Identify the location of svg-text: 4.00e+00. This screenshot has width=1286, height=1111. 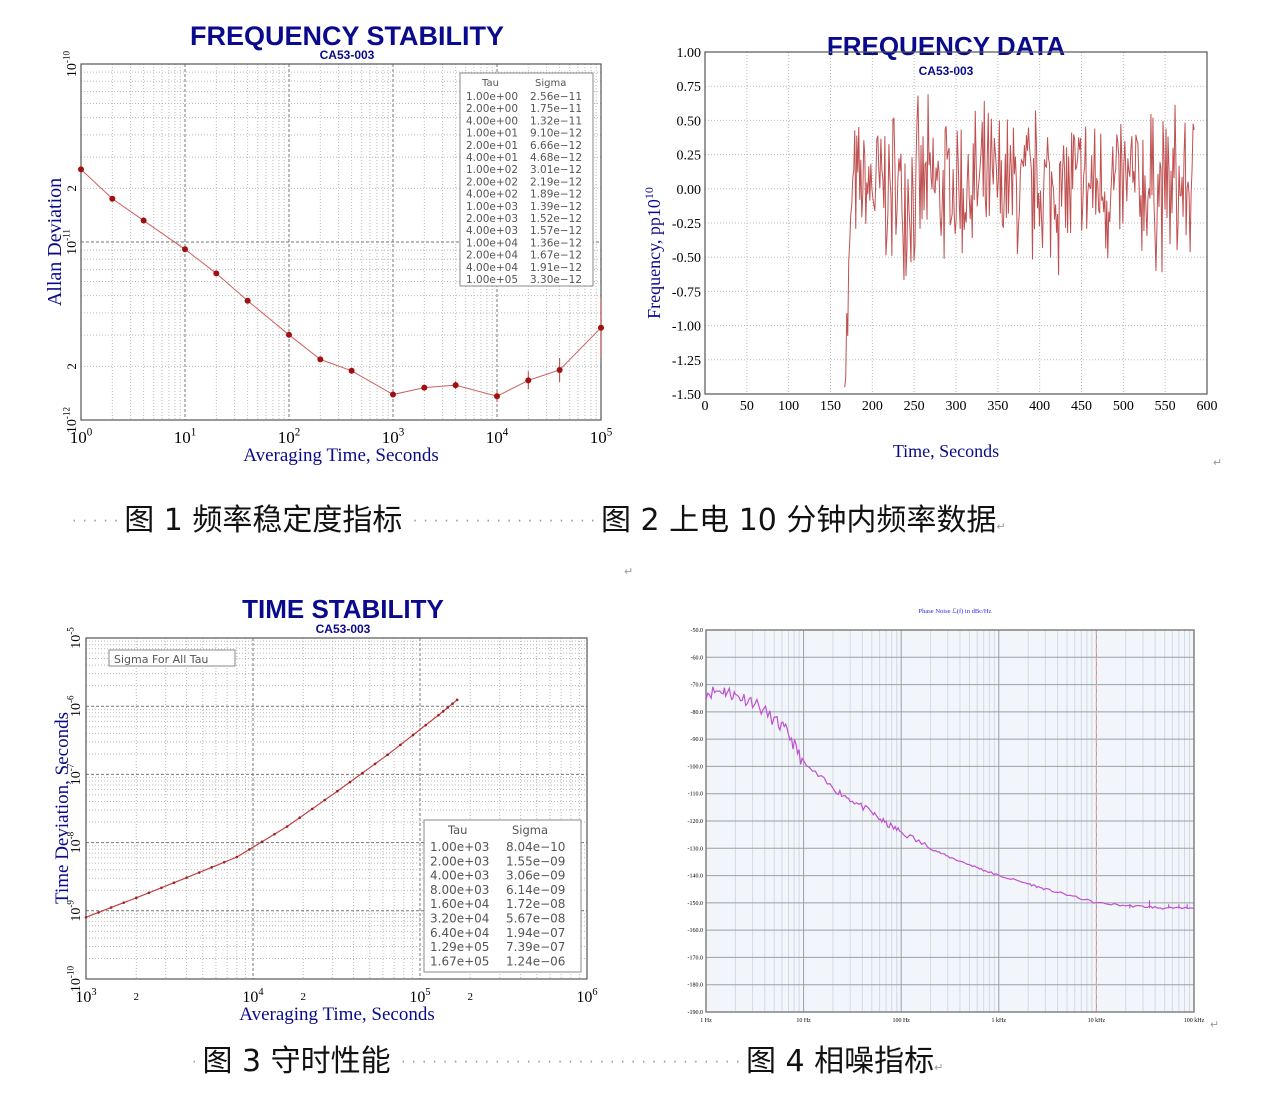
(492, 121).